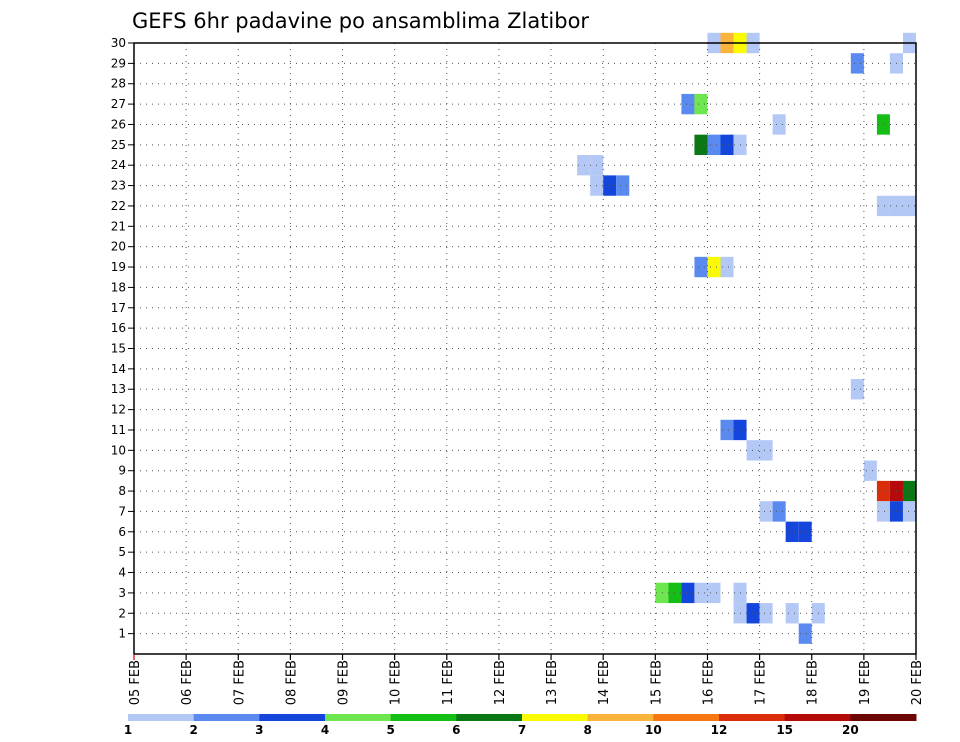  Describe the element at coordinates (118, 145) in the screenshot. I see `y-tick-label: 25` at that location.